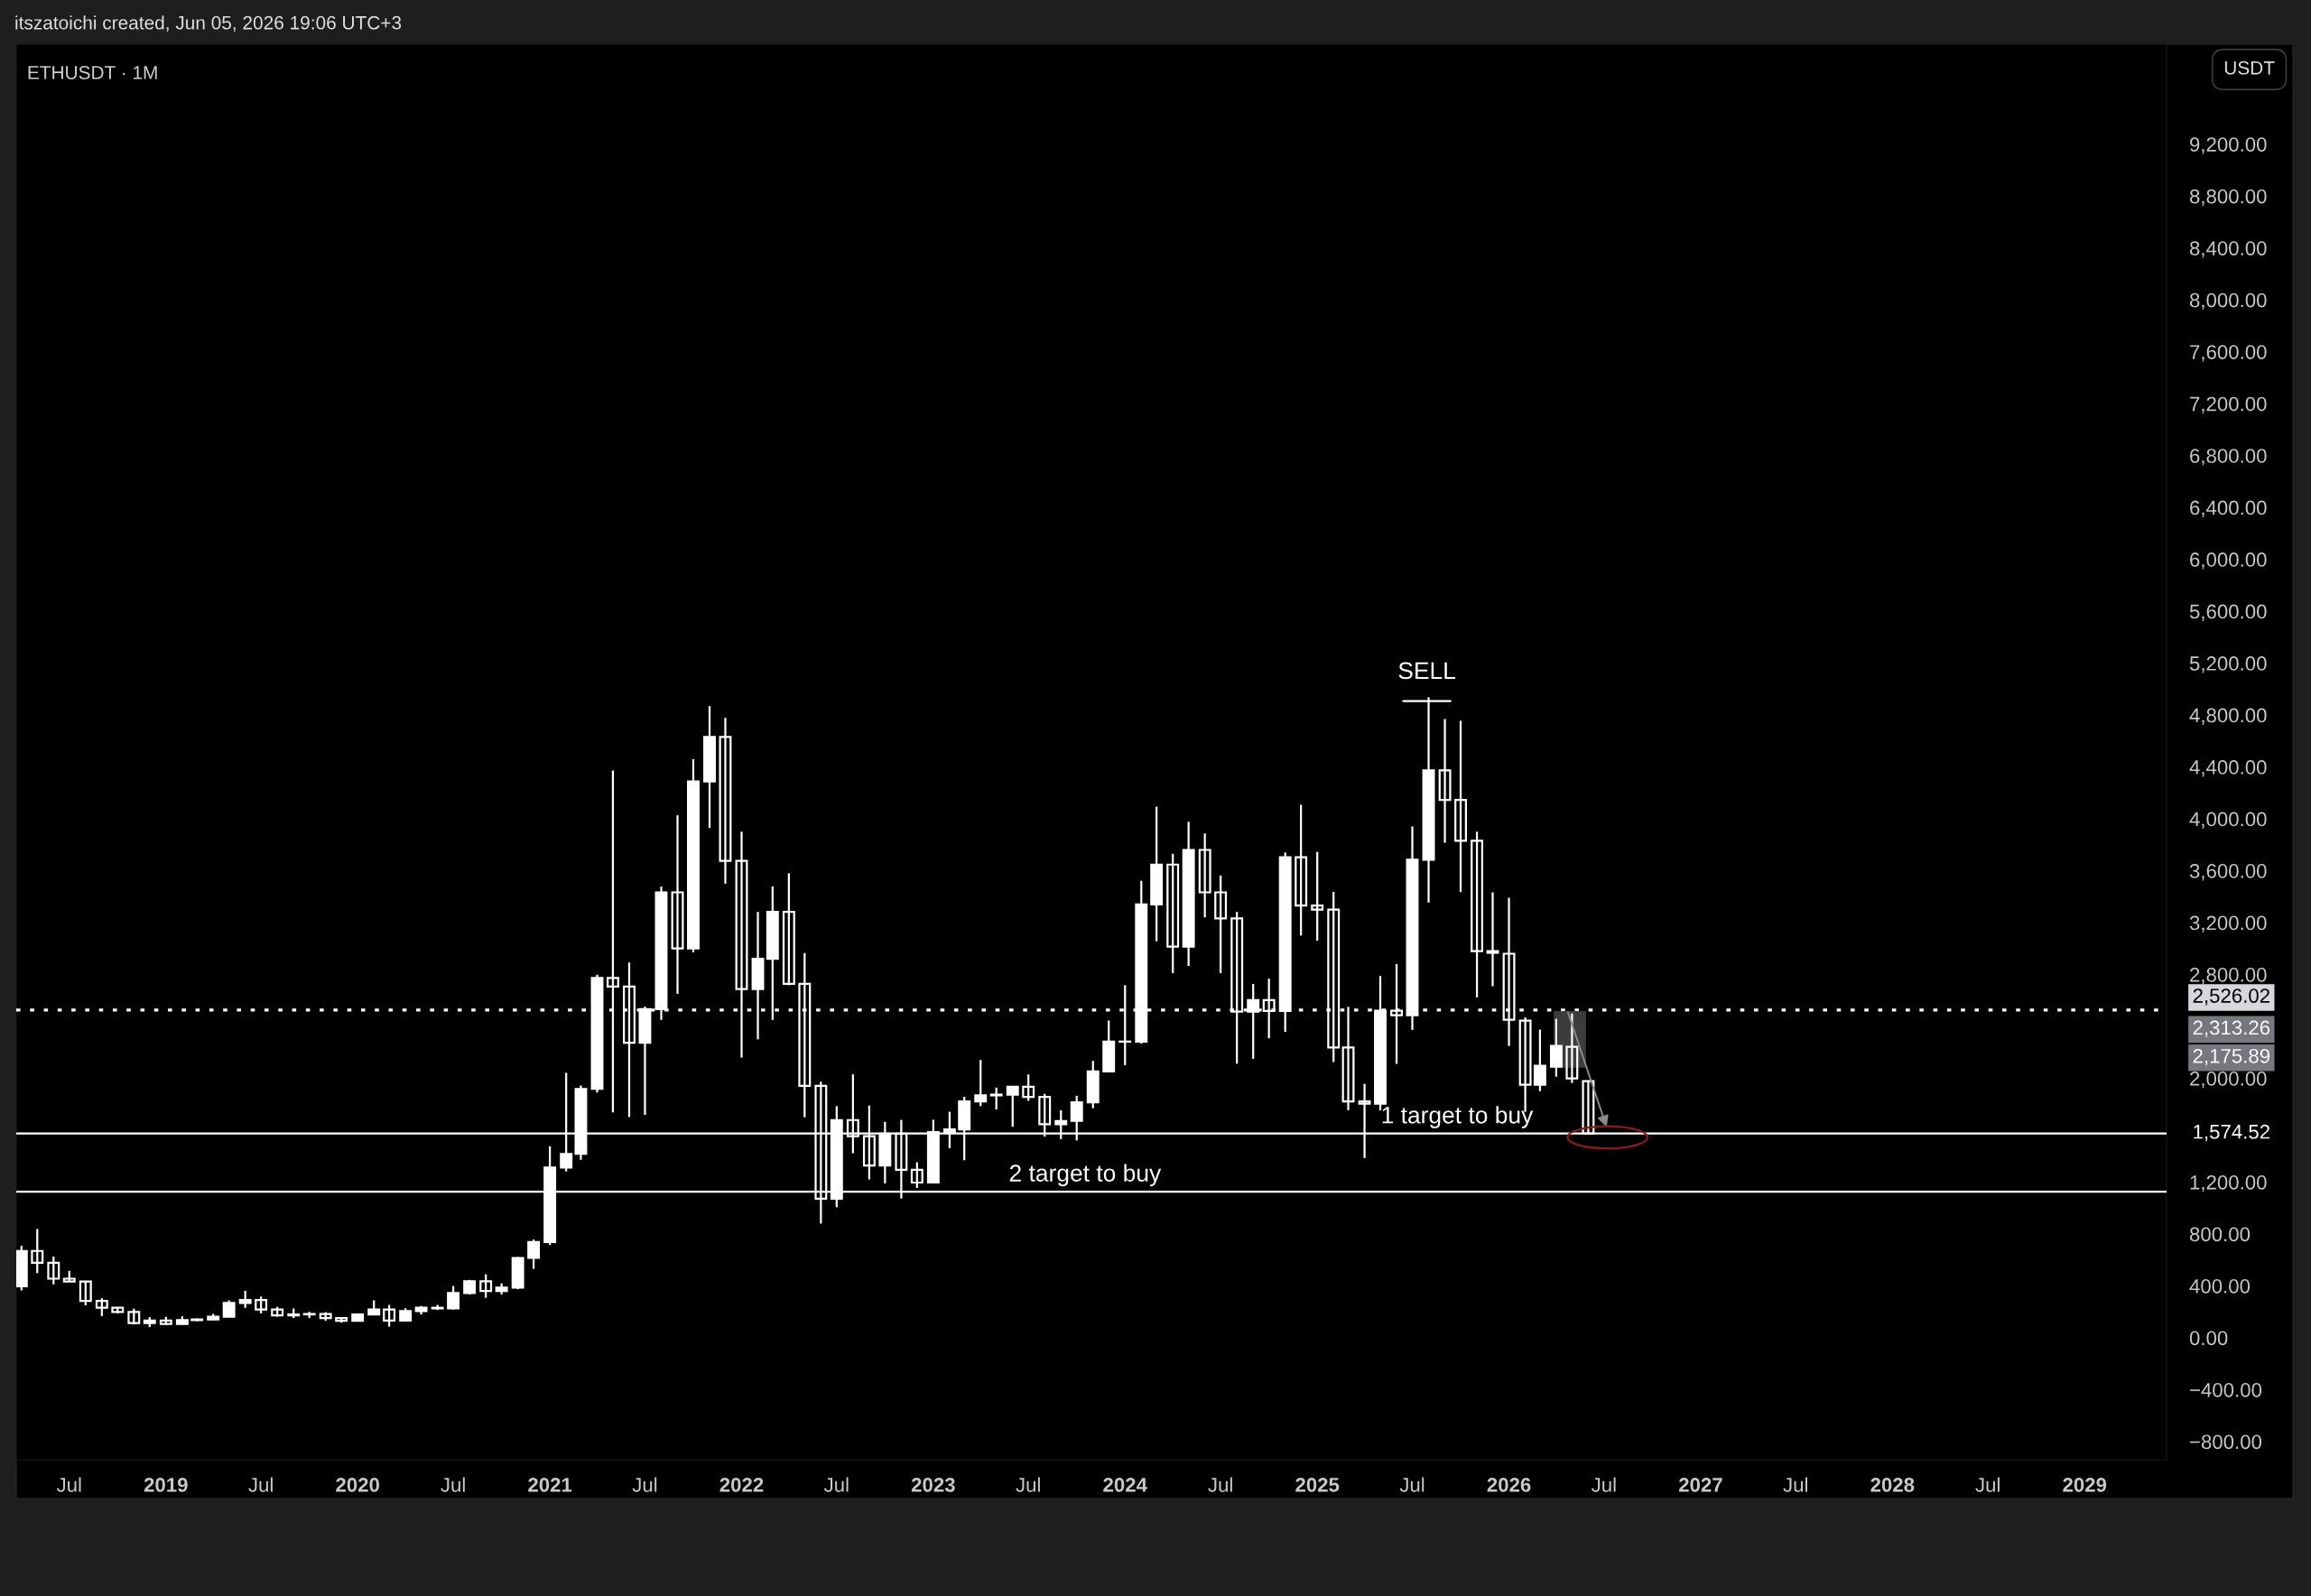  What do you see at coordinates (2228, 872) in the screenshot?
I see `y-tick-label: 3,600.00` at bounding box center [2228, 872].